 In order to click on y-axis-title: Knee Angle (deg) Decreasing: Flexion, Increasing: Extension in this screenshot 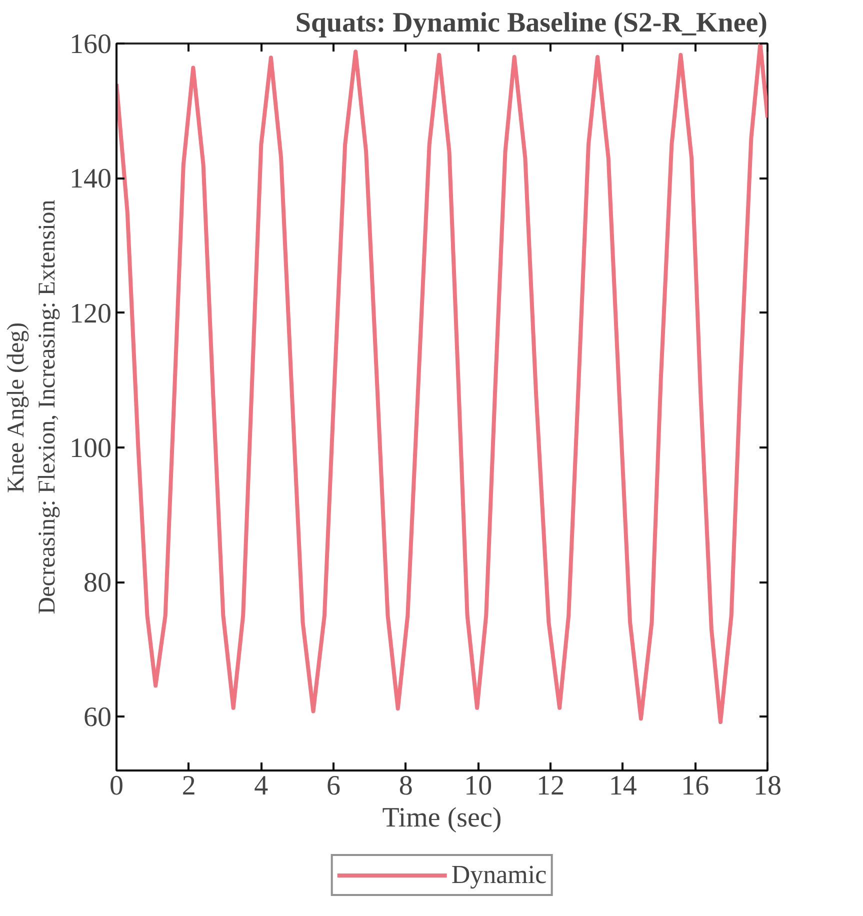, I will do `click(31, 407)`.